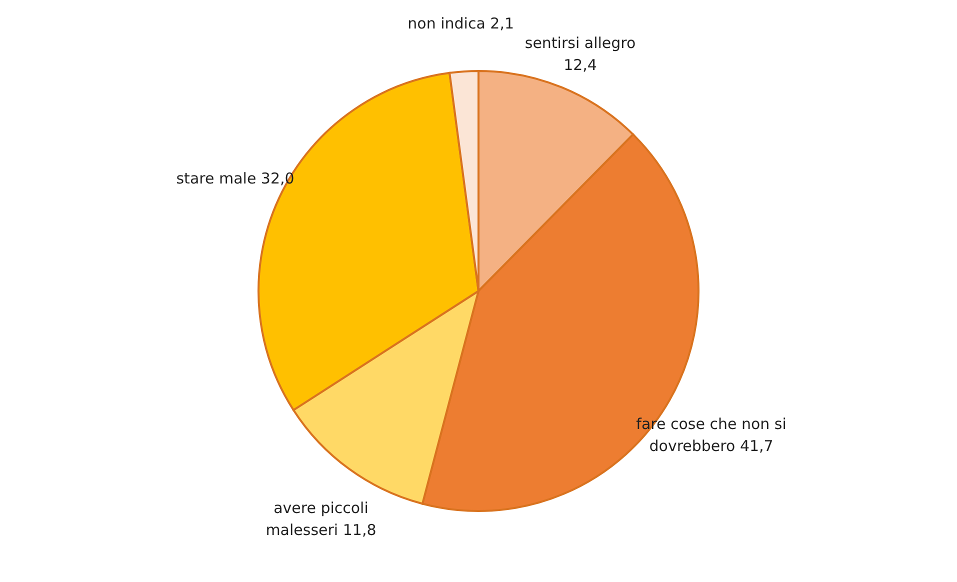 The image size is (957, 582). Describe the element at coordinates (580, 65) in the screenshot. I see `data-label: 12,4` at that location.